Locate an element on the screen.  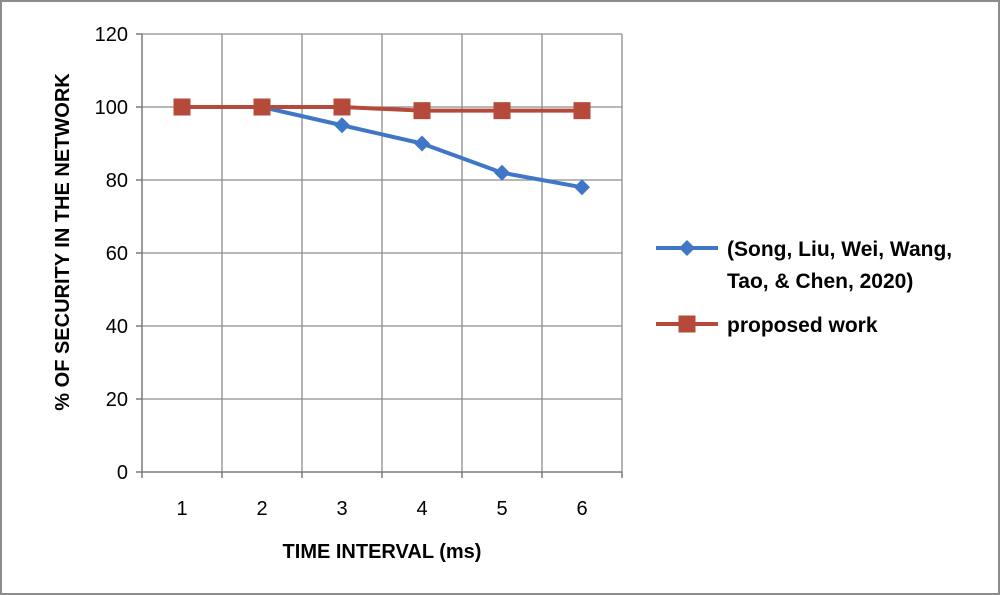
y-tick-label: 60 is located at coordinates (117, 254).